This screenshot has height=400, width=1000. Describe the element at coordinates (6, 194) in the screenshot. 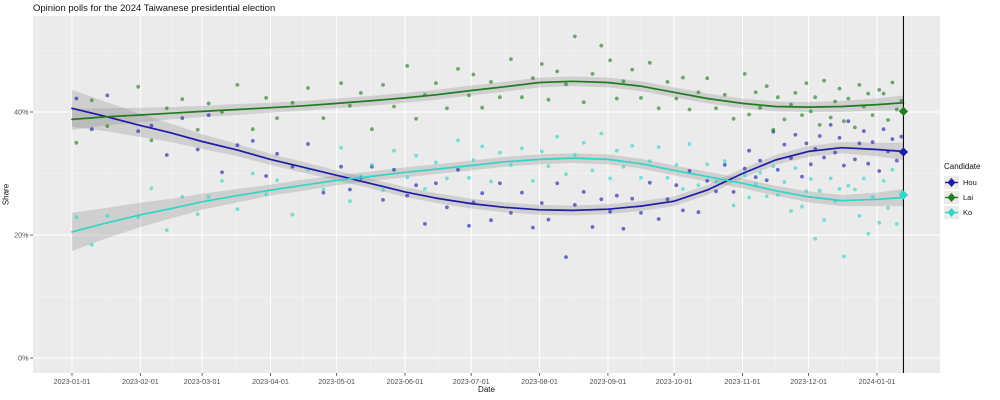

I see `y-axis-title: Share` at that location.